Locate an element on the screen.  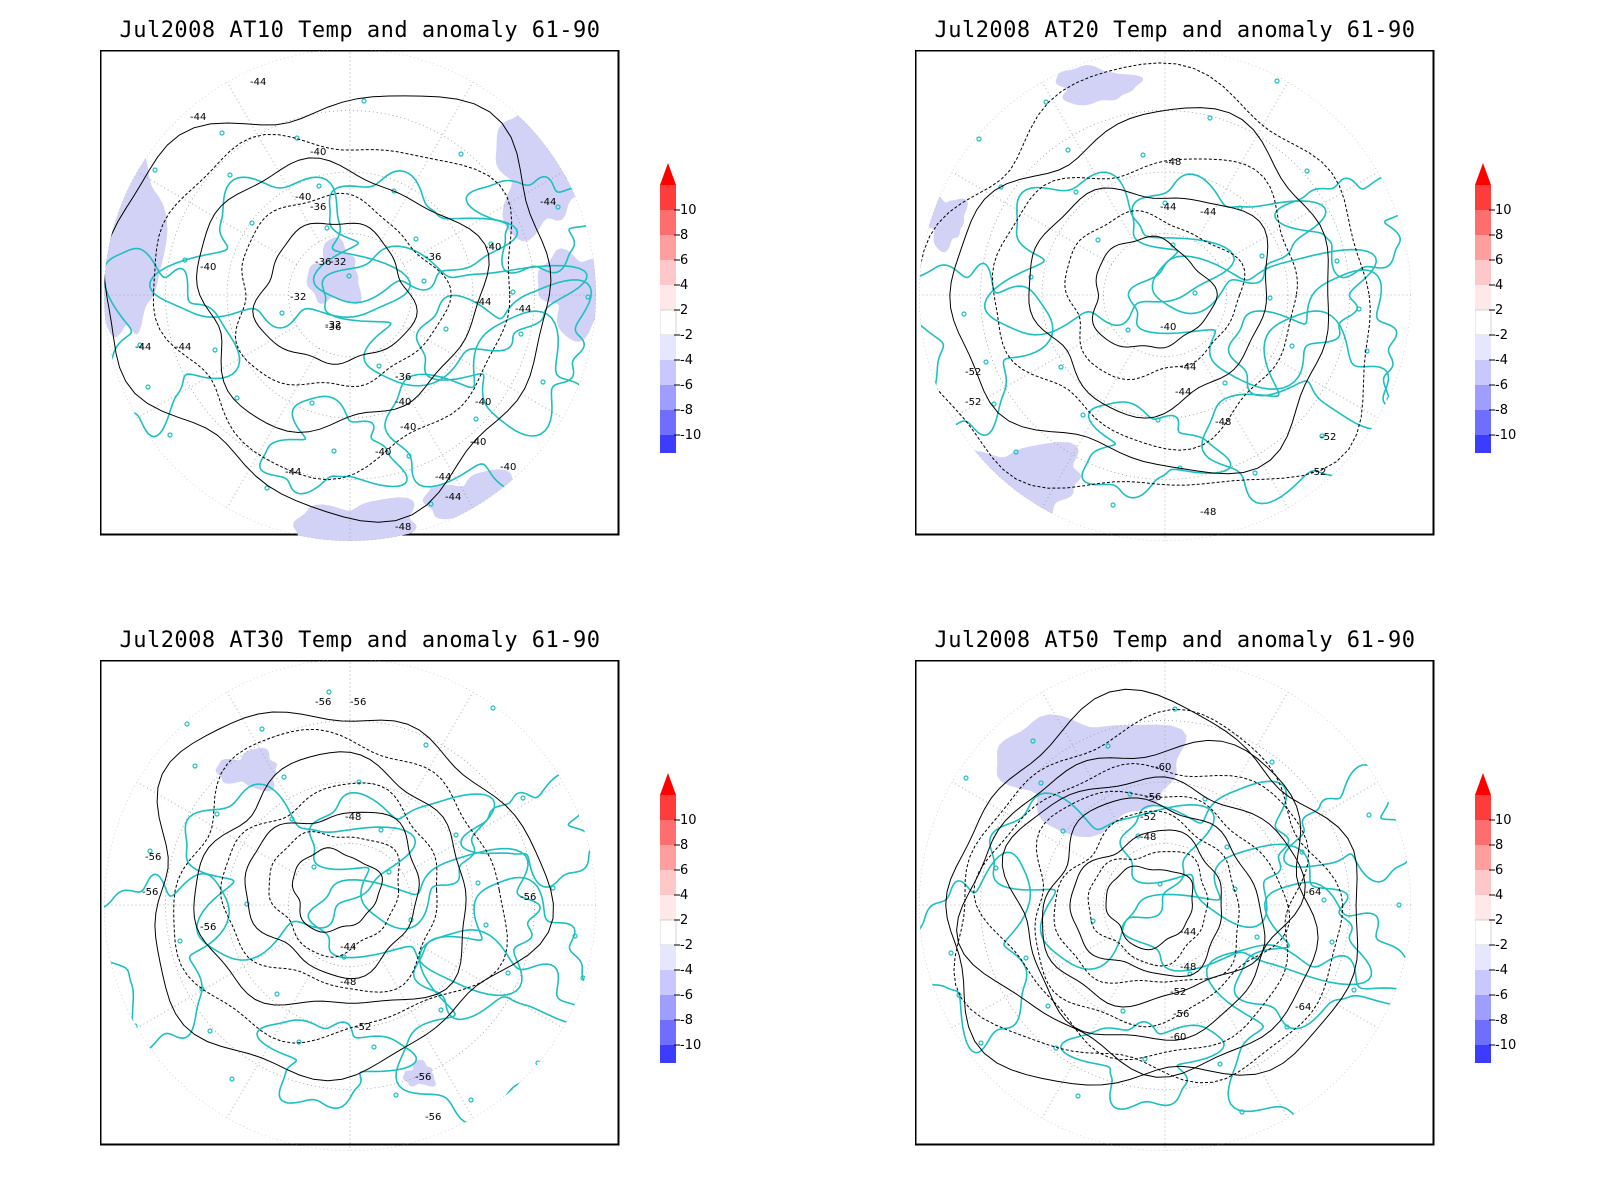
polar-stereographic-map: -48 -44 -44 -40 -44 -44 -48 -52 -52 -52 -52 -48 is located at coordinates (1175, 295).